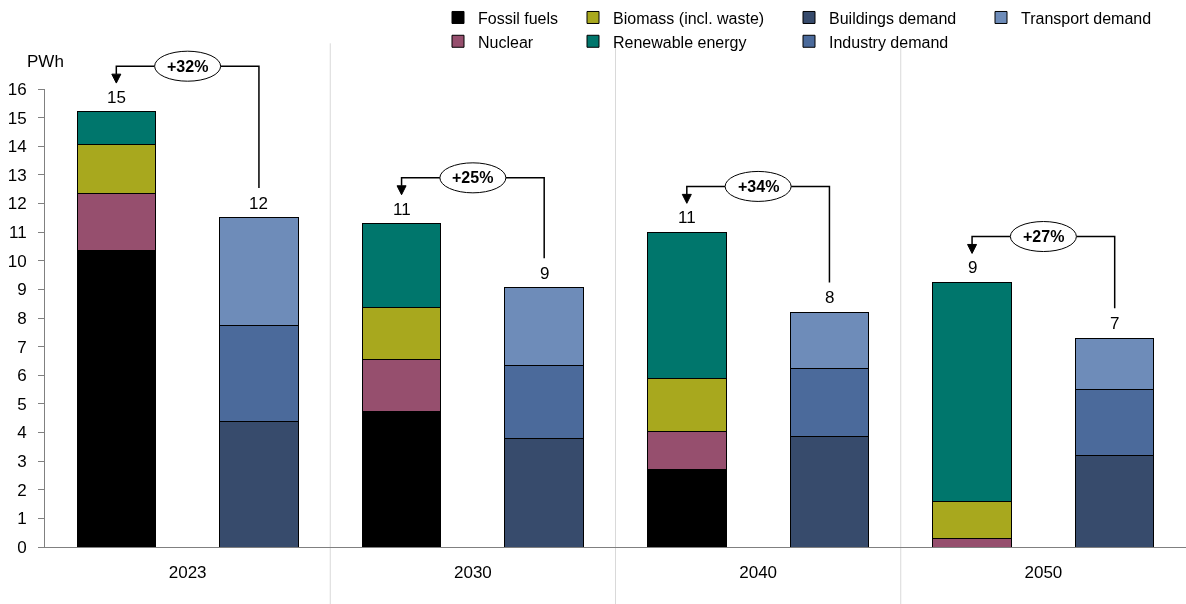 The height and width of the screenshot is (604, 1186). I want to click on x-tick-label: 2030, so click(472, 573).